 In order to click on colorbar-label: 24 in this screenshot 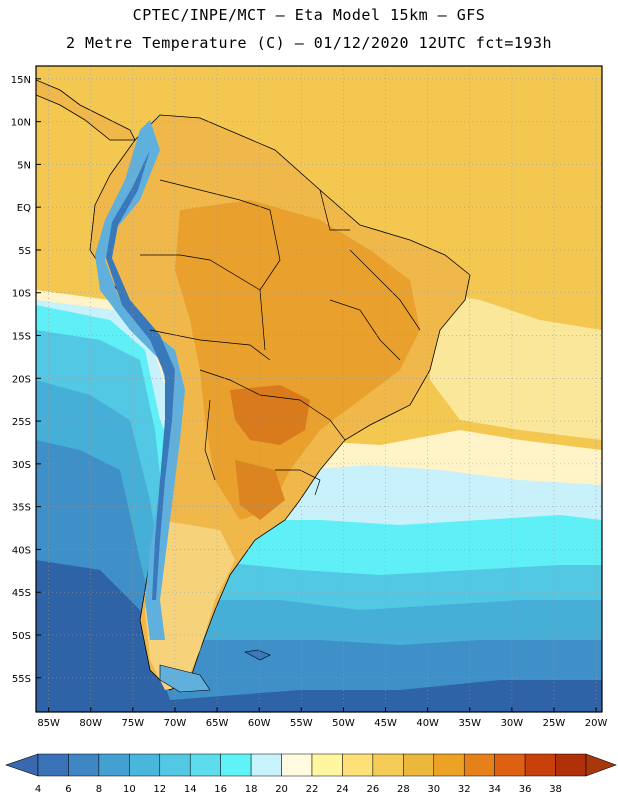, I will do `click(342, 789)`.